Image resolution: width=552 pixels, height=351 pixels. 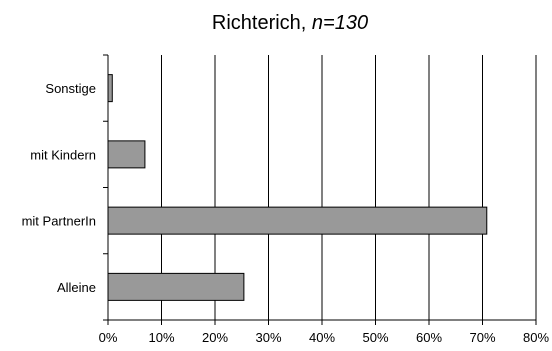 I want to click on category-label: mit PartnerIn, so click(x=59, y=221).